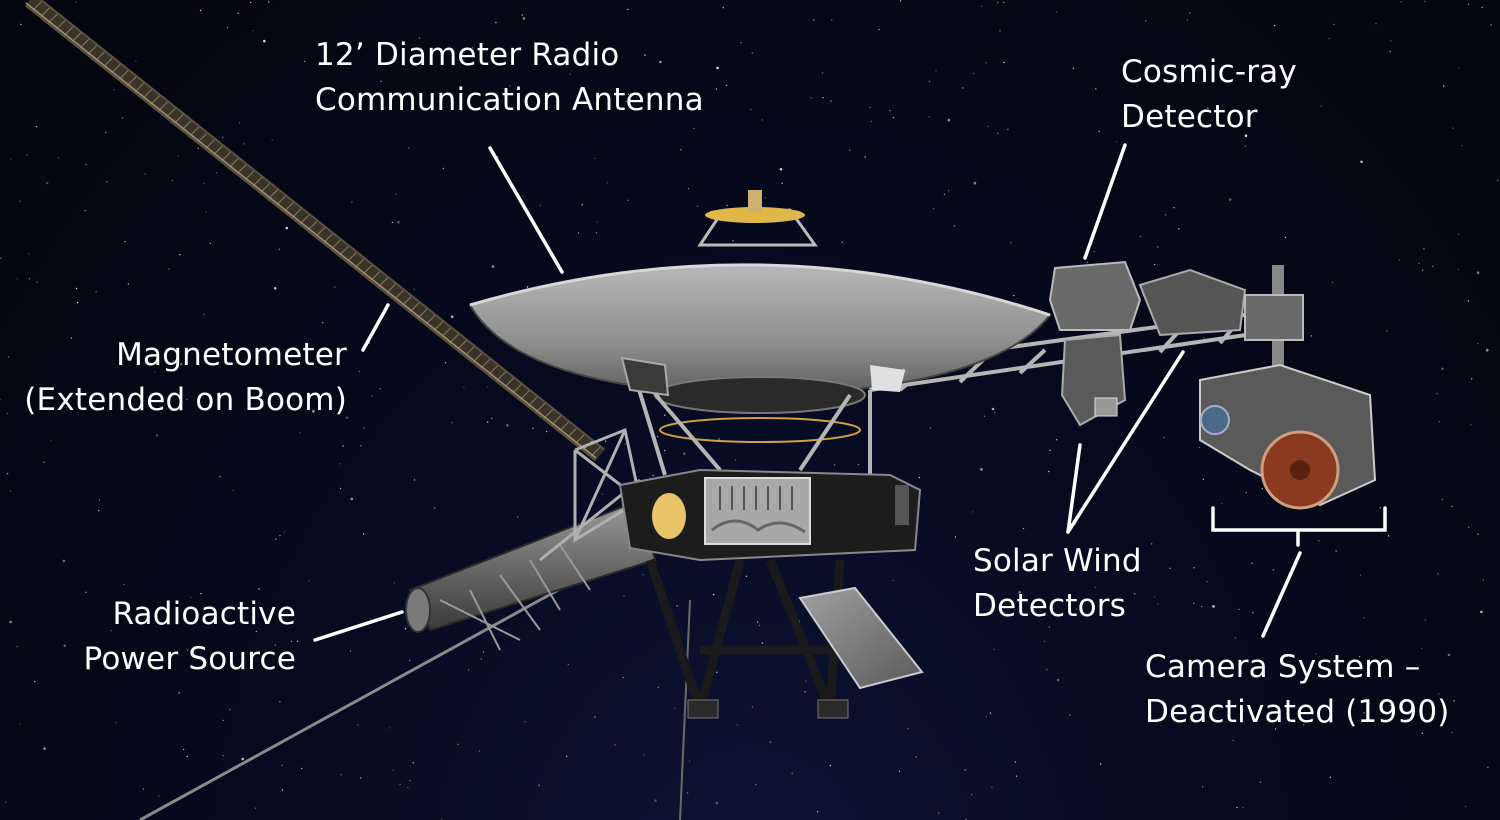 This screenshot has width=1500, height=820. What do you see at coordinates (1057, 584) in the screenshot?
I see `label-solar-wind-detectors: Solar Wind Detectors` at bounding box center [1057, 584].